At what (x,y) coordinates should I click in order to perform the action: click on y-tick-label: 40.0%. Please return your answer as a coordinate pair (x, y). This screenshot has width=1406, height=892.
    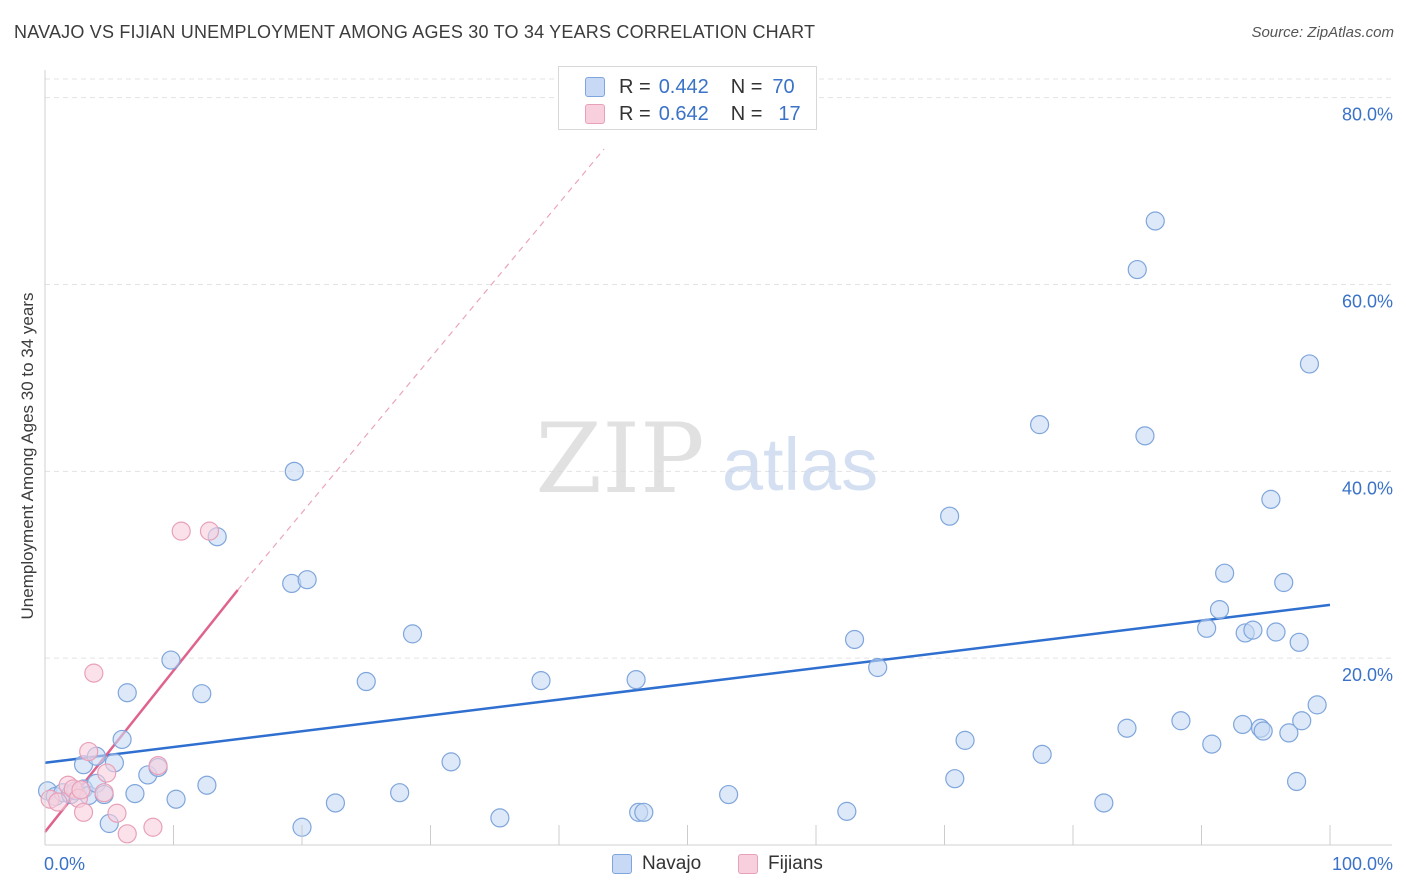
    Looking at the image, I should click on (1367, 488).